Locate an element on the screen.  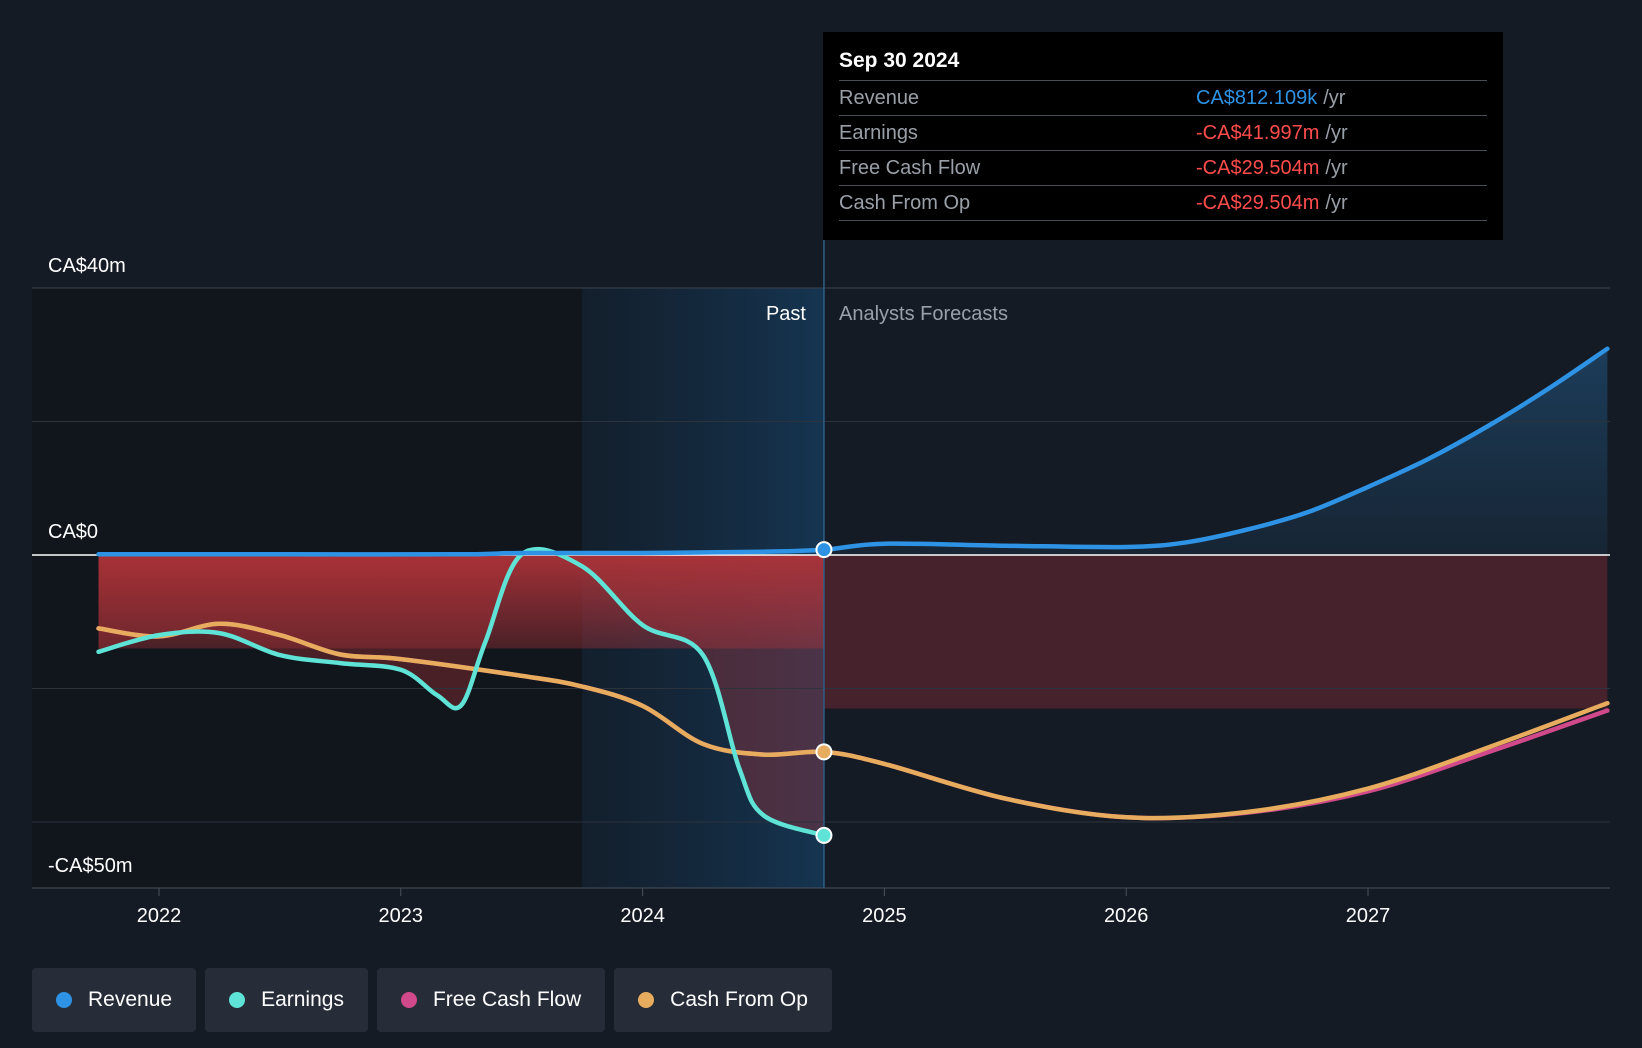
tooltip-value: CA$812.109k is located at coordinates (1257, 97).